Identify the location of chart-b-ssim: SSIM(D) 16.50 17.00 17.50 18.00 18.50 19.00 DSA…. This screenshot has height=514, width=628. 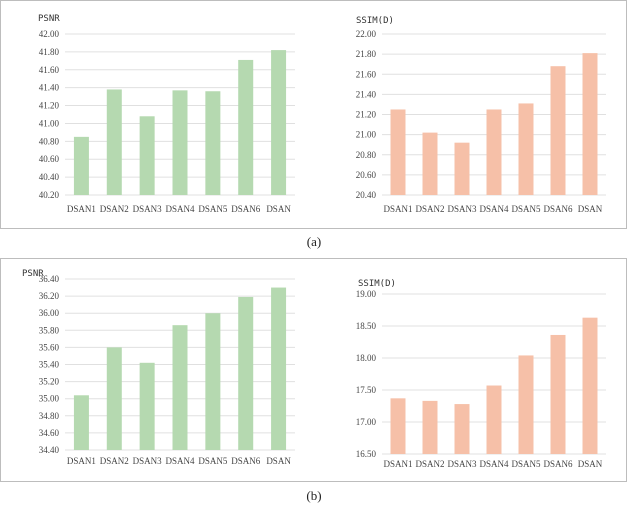
(481, 374).